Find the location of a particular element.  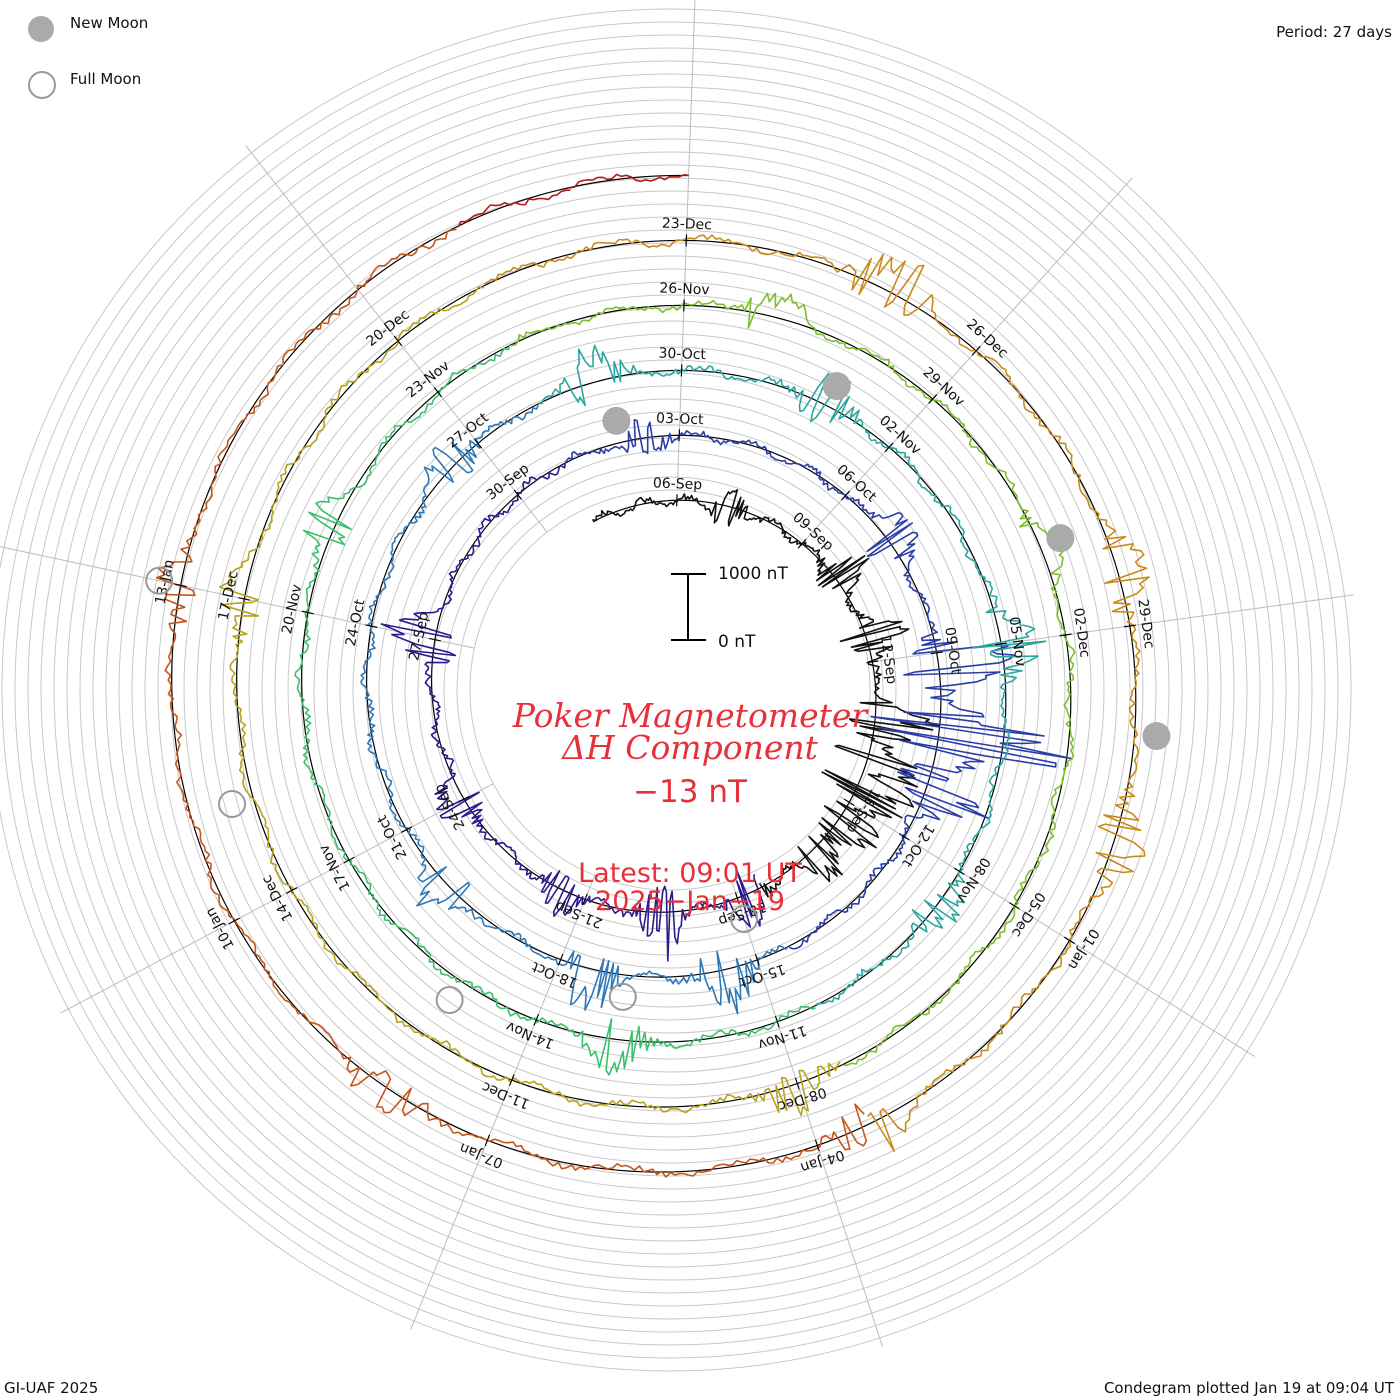

grid-ring is located at coordinates (670, 690).